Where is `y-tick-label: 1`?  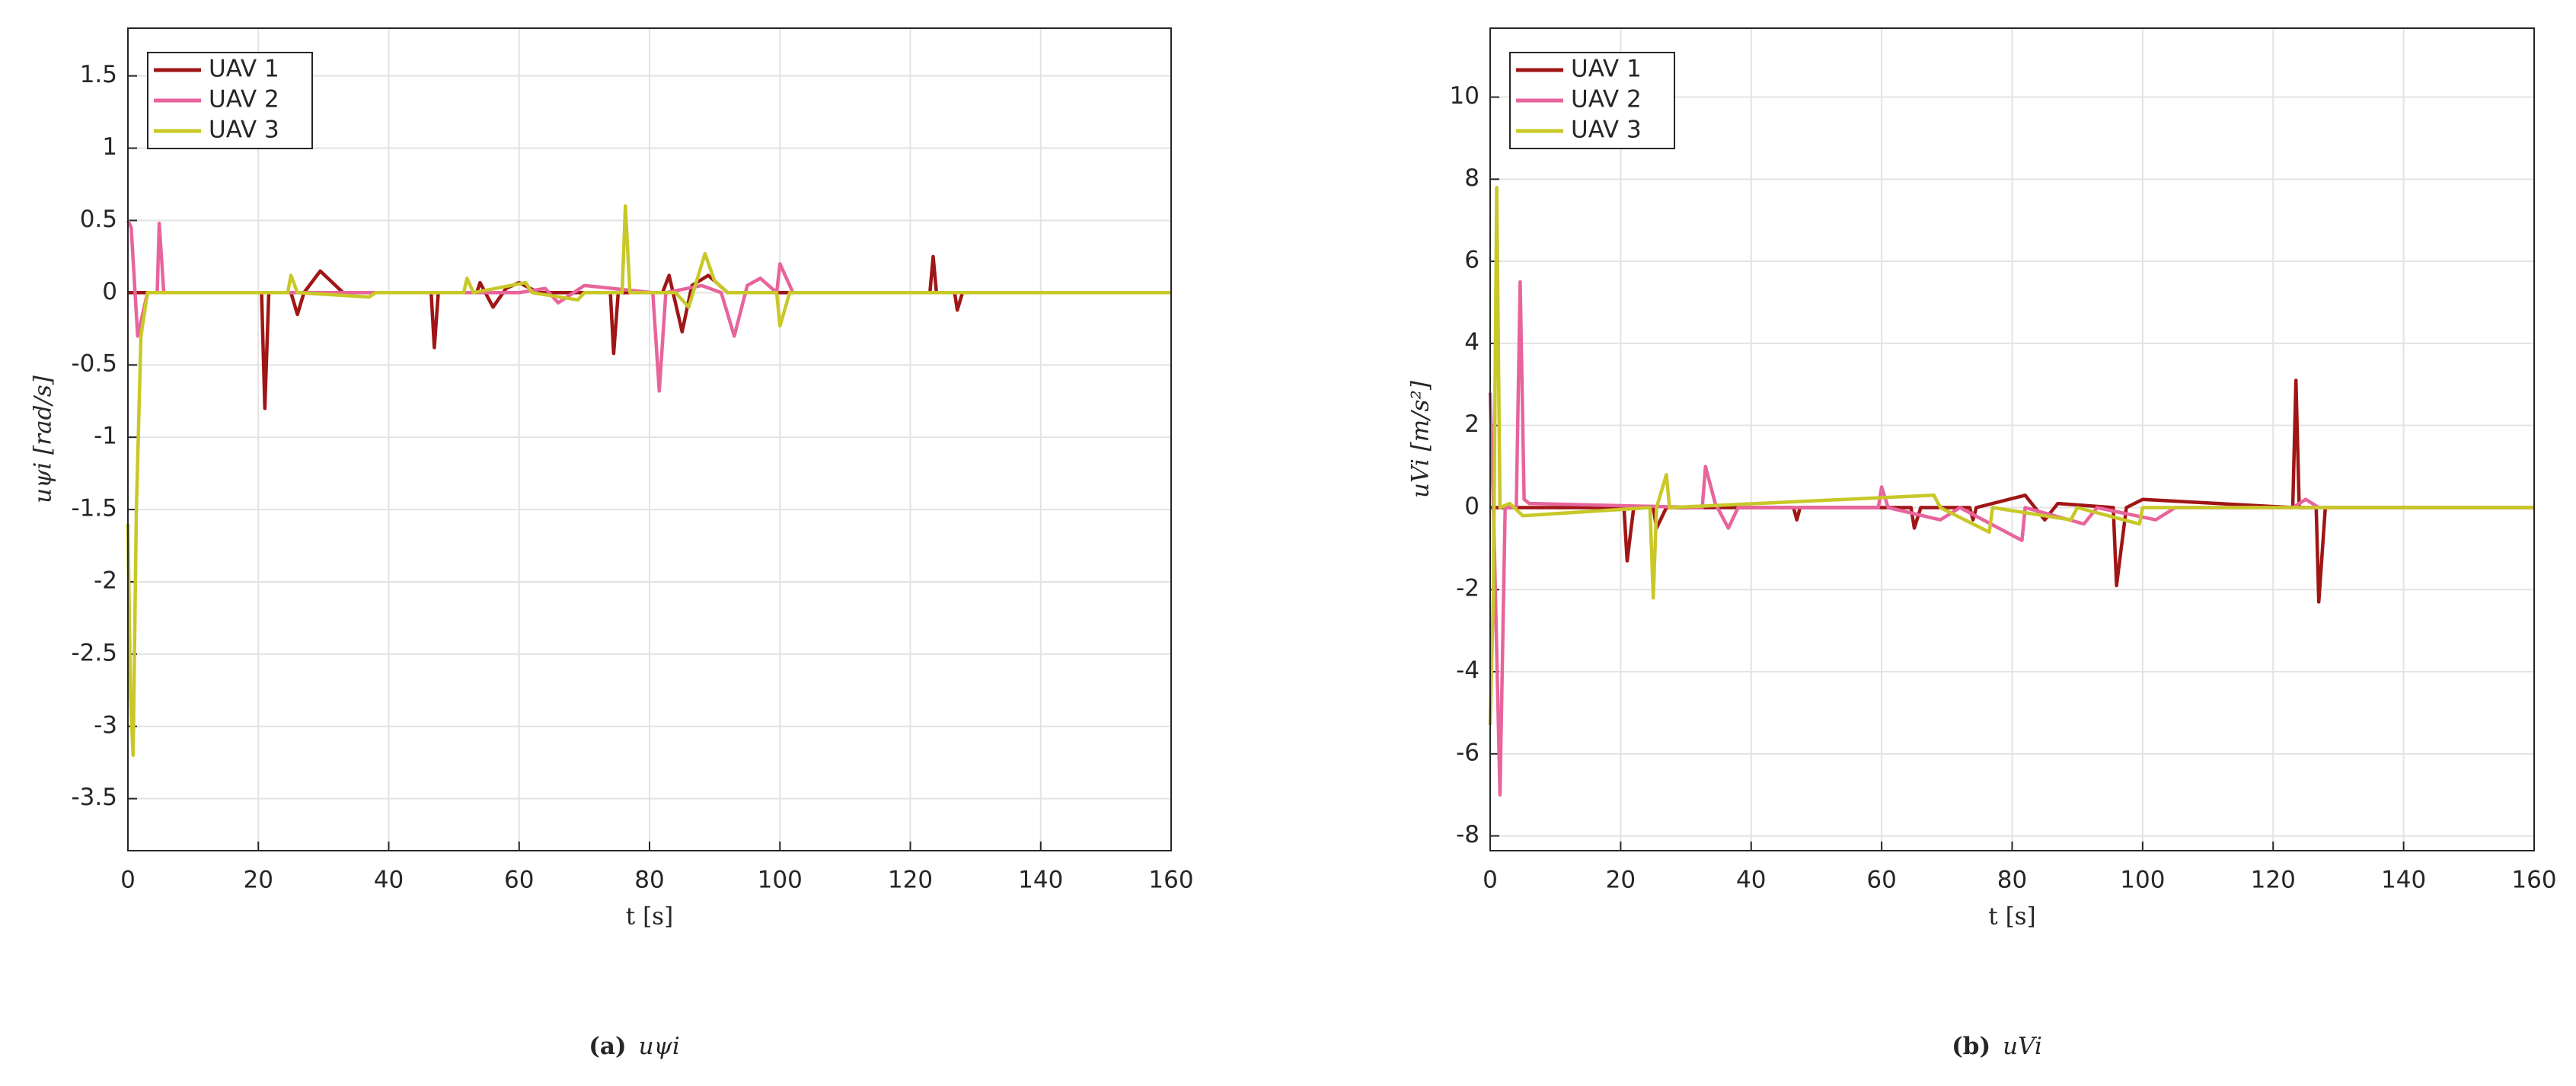 y-tick-label: 1 is located at coordinates (109, 147).